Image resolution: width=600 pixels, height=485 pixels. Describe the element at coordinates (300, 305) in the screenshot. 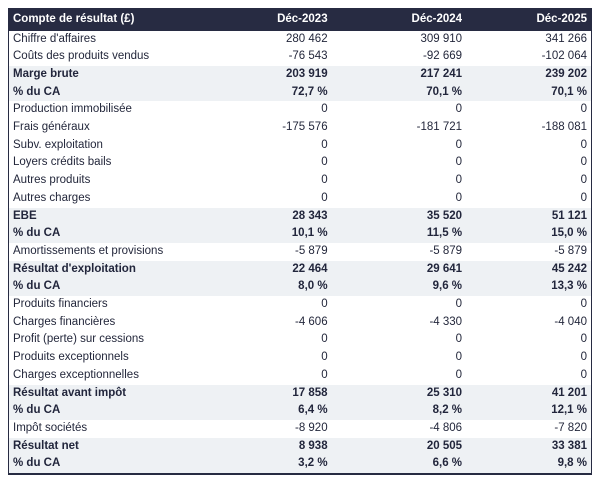

I see `table-row: Produits financiers 0 0 0` at that location.